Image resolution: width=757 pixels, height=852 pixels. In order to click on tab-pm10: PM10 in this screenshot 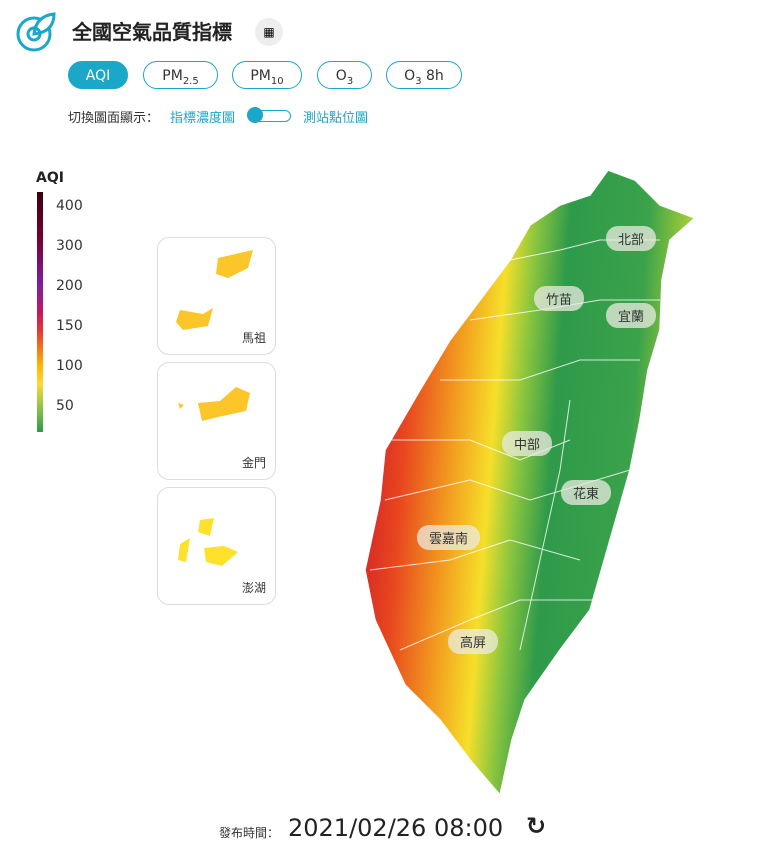, I will do `click(267, 75)`.